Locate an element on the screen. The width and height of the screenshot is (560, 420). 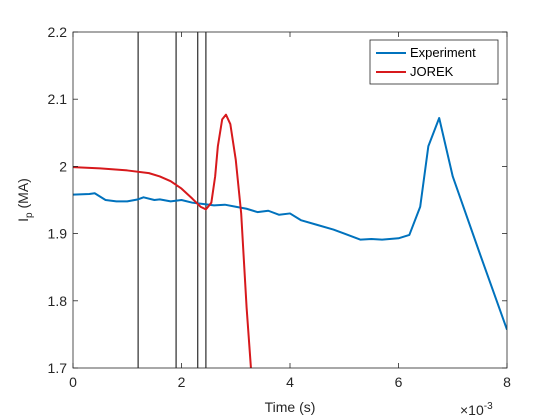
y-axis-label: Ip (MA) is located at coordinates (25, 200).